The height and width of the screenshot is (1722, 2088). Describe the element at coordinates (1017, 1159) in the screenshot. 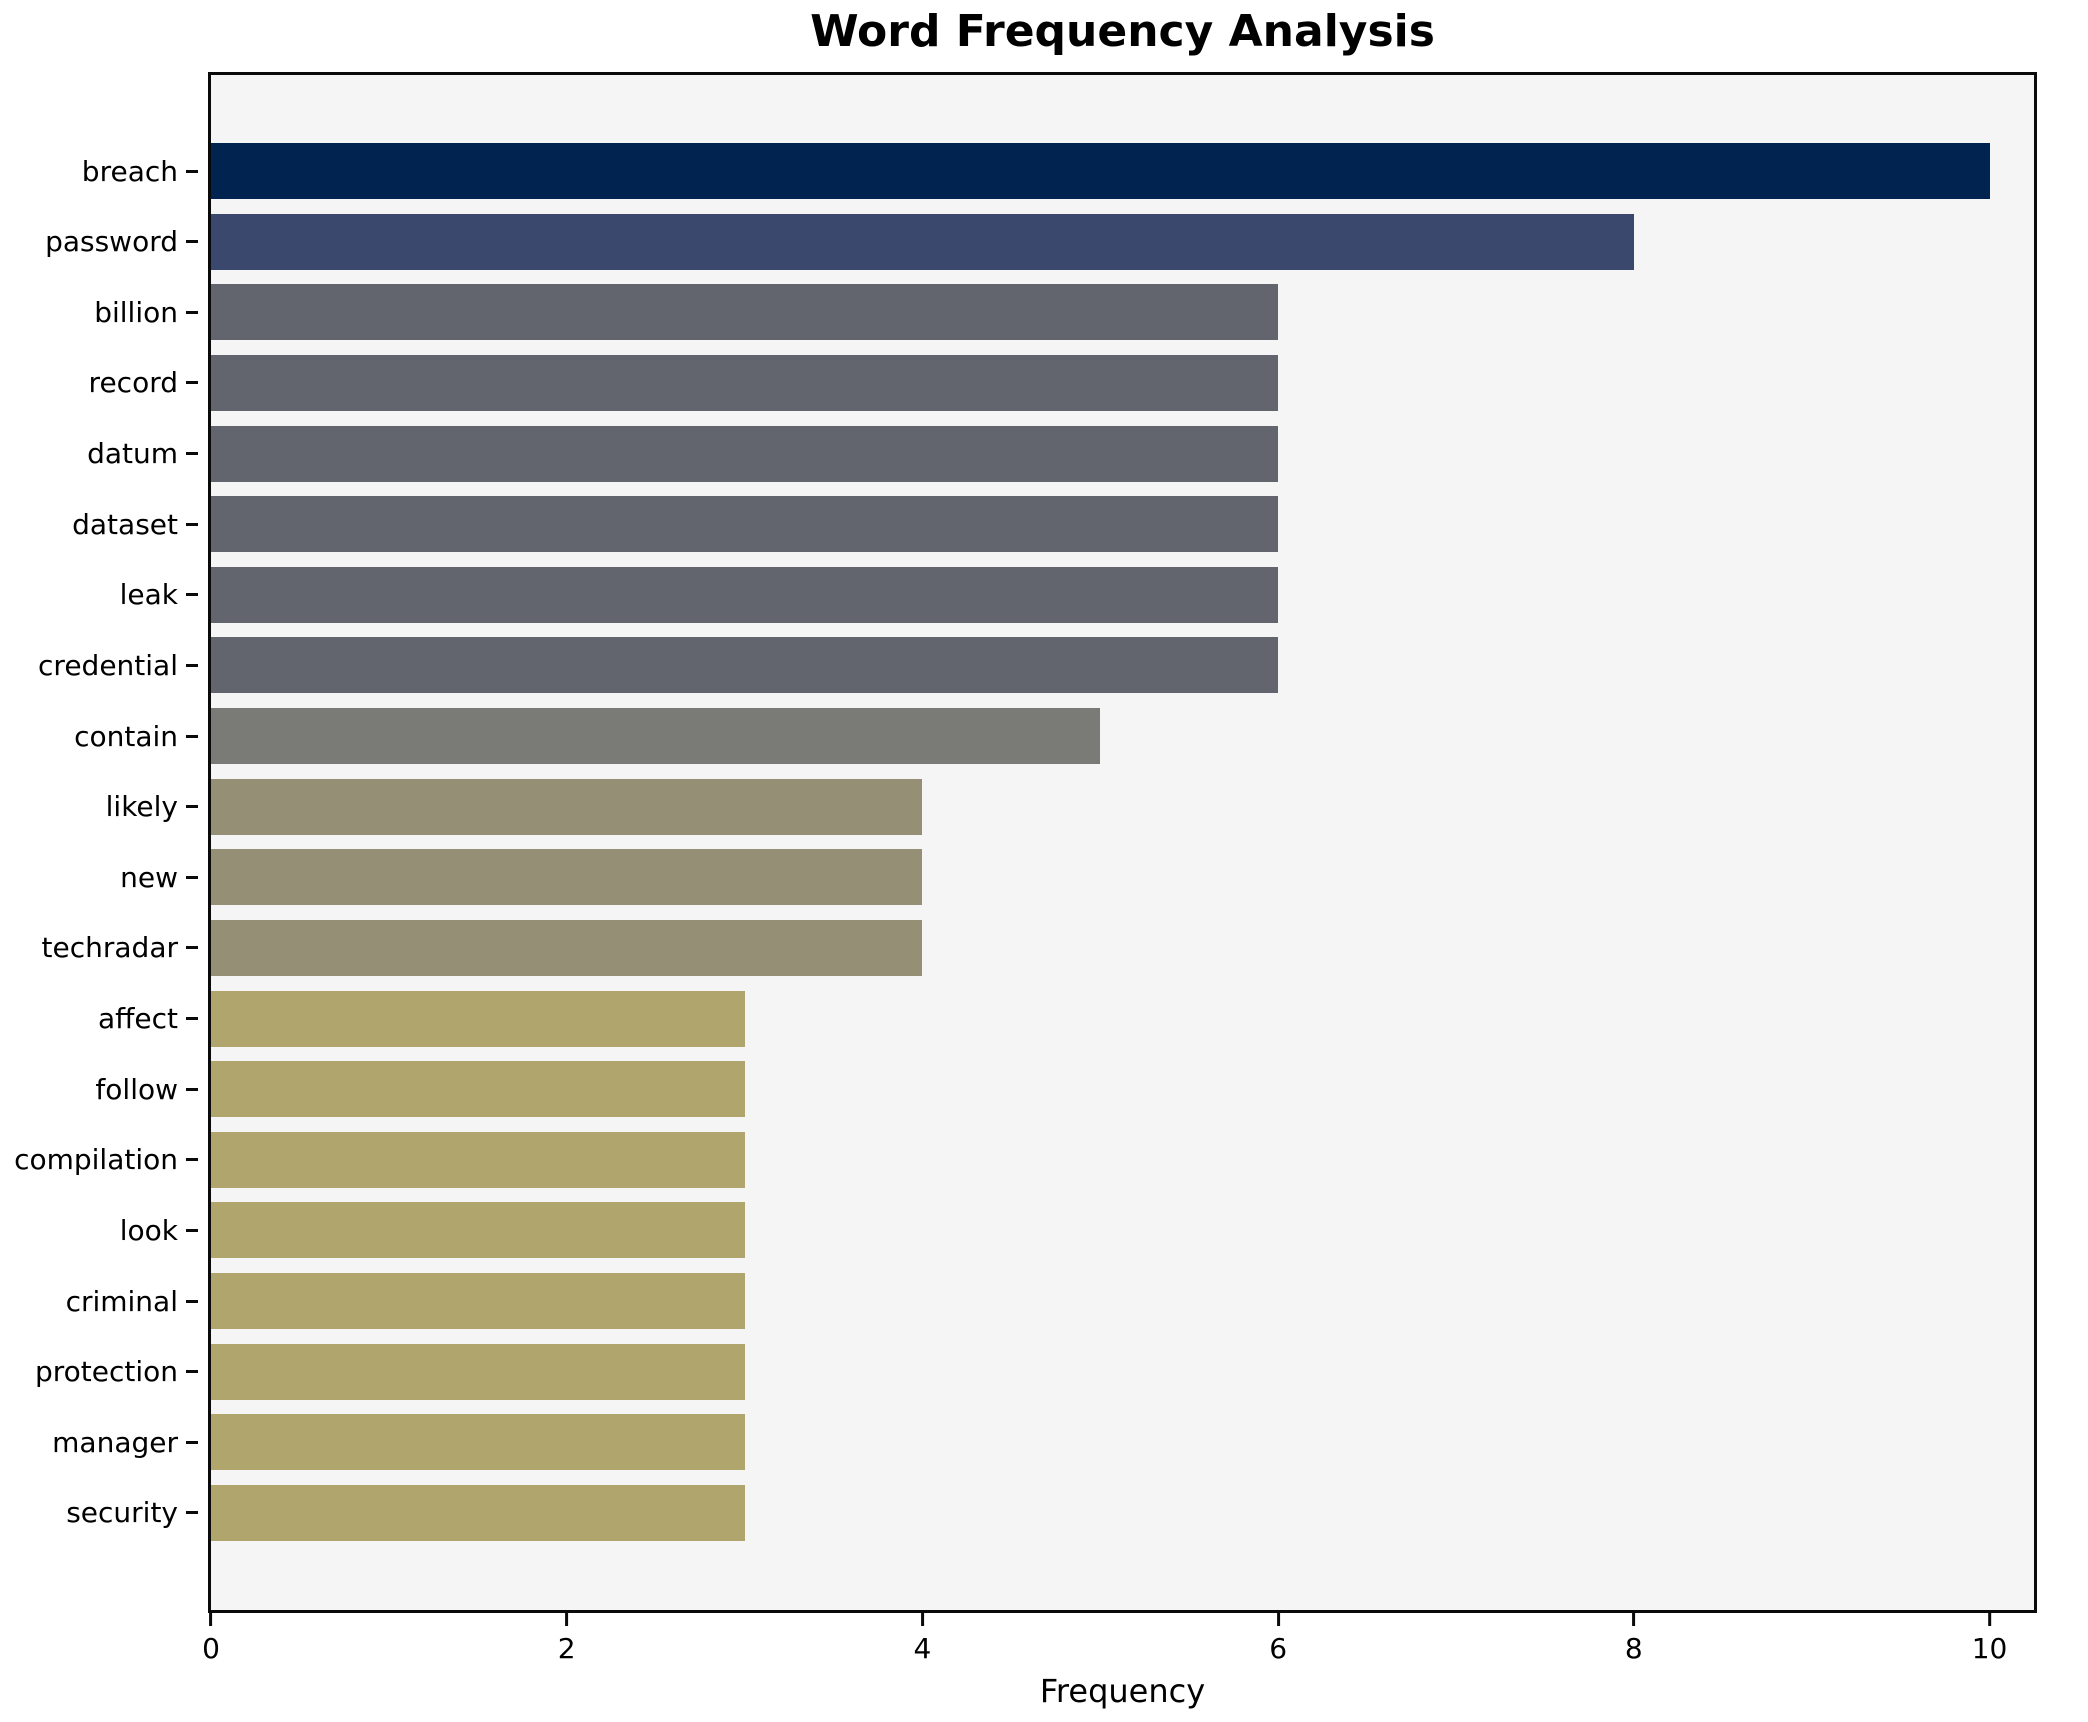

I see `bar-row: compilation` at that location.